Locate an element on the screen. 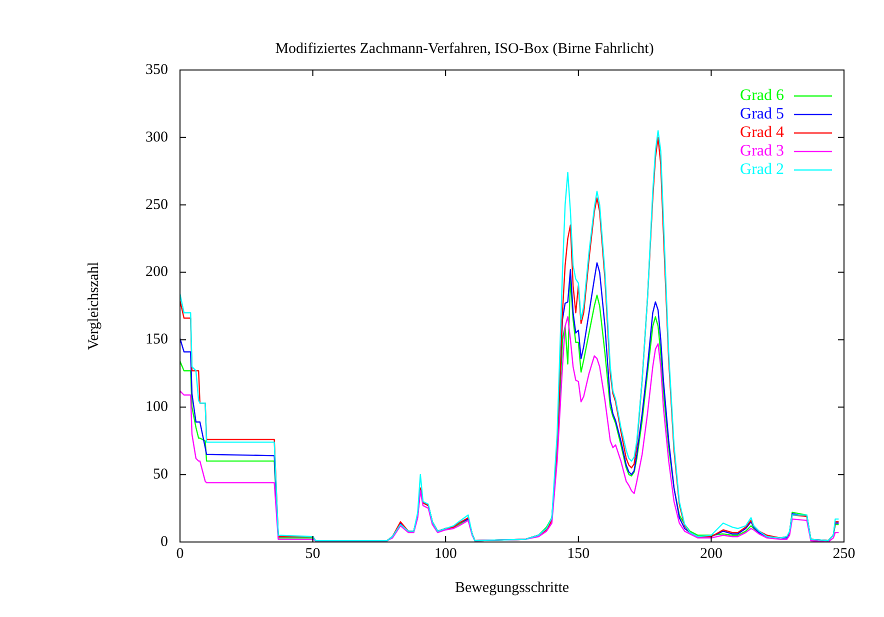 The height and width of the screenshot is (617, 884). y-tick-label: 100 is located at coordinates (157, 407).